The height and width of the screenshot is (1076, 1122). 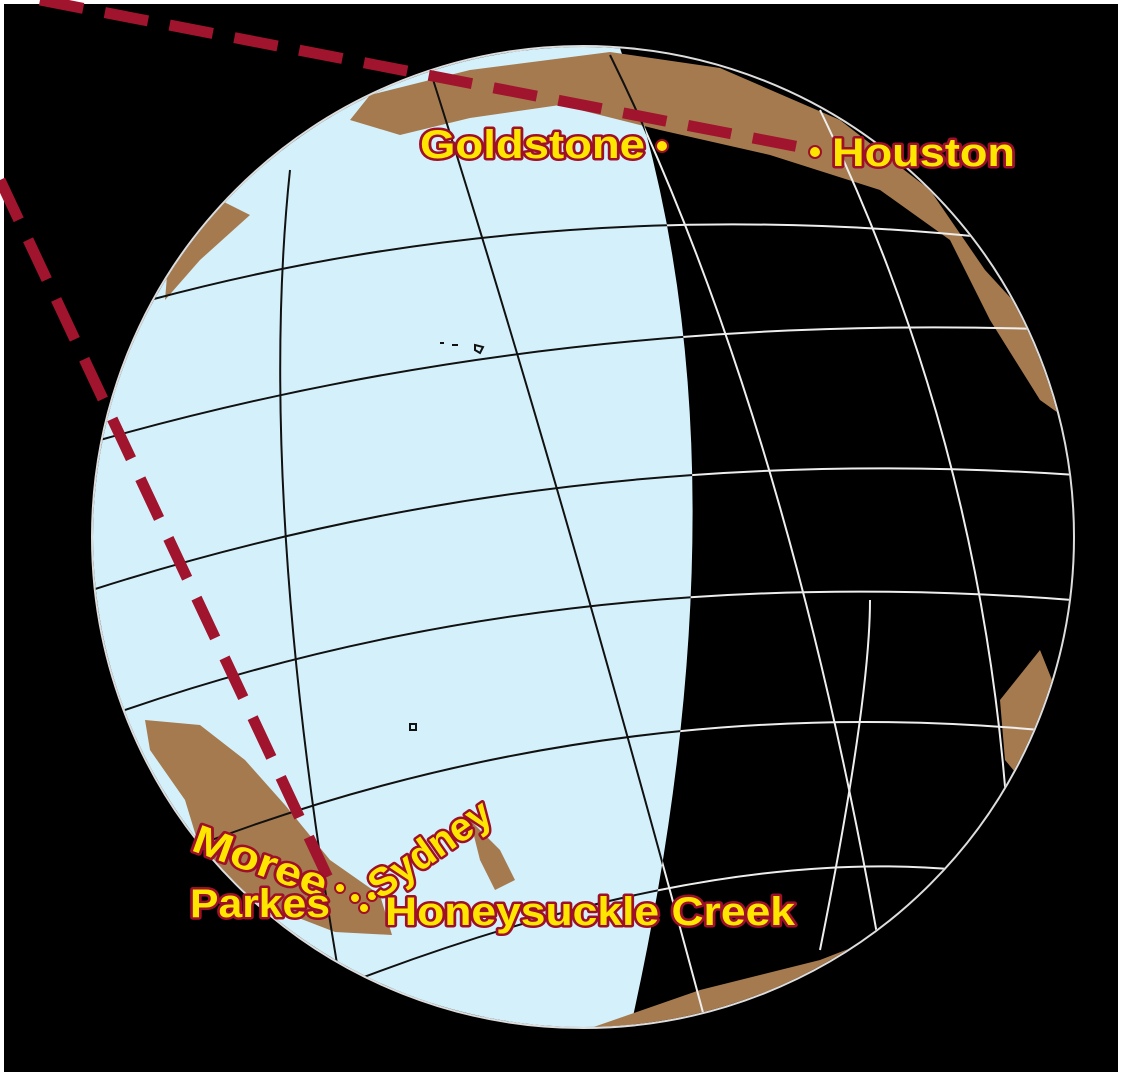 I want to click on australia, so click(x=268, y=827).